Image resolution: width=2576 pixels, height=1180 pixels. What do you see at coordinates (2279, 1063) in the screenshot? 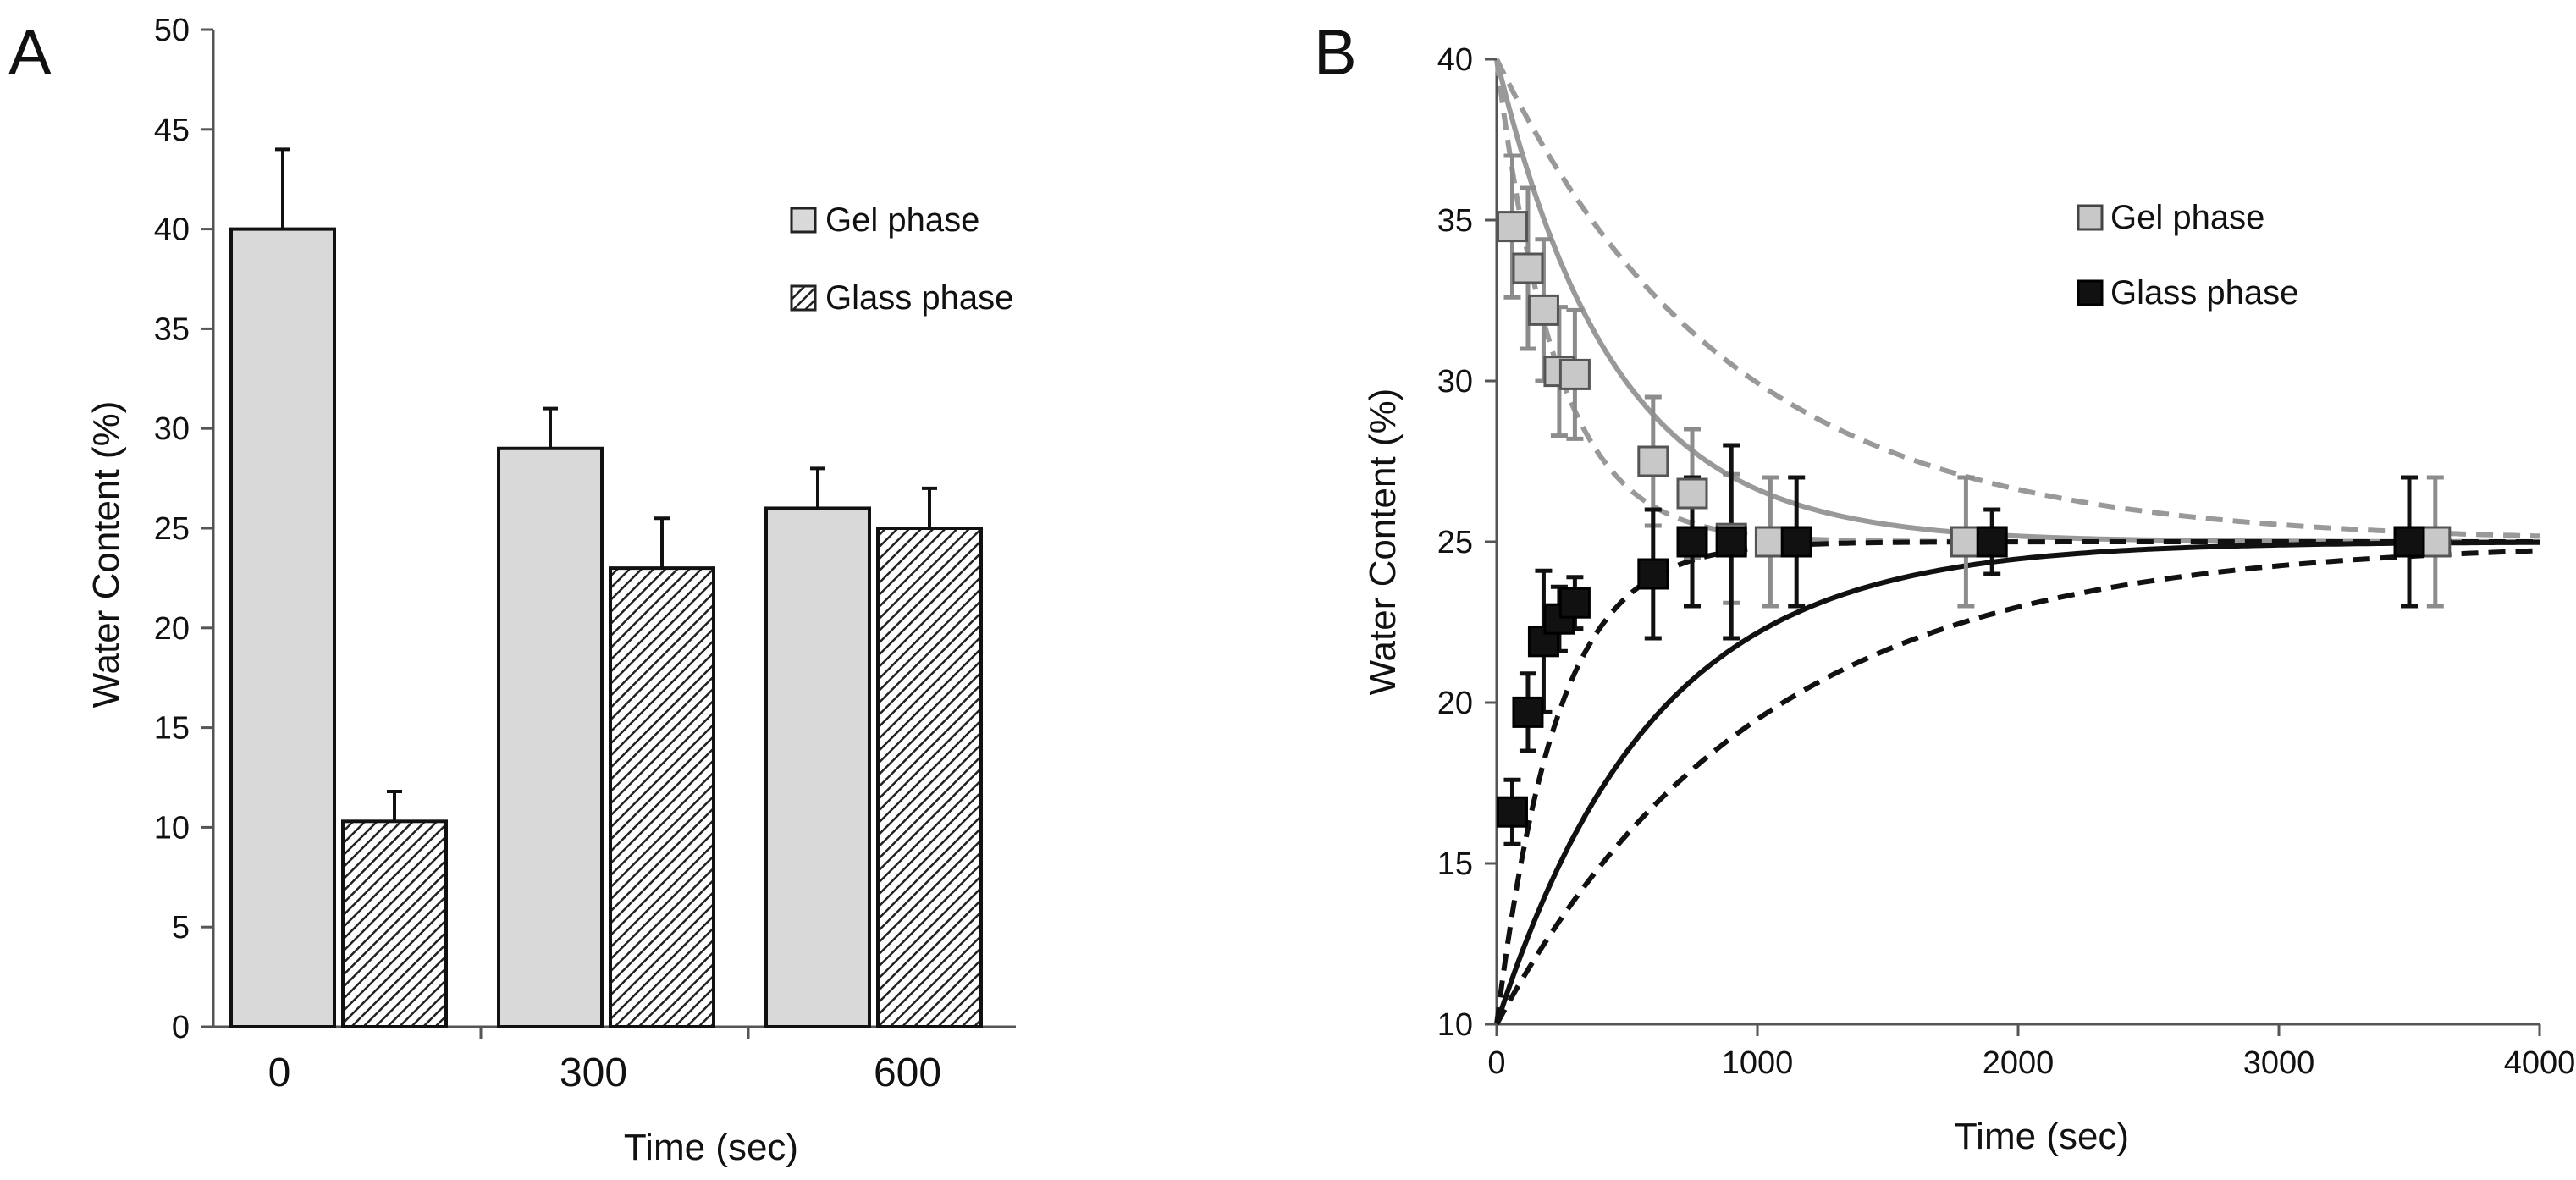
I see `panel-b-x-tick-label: 3000` at bounding box center [2279, 1063].